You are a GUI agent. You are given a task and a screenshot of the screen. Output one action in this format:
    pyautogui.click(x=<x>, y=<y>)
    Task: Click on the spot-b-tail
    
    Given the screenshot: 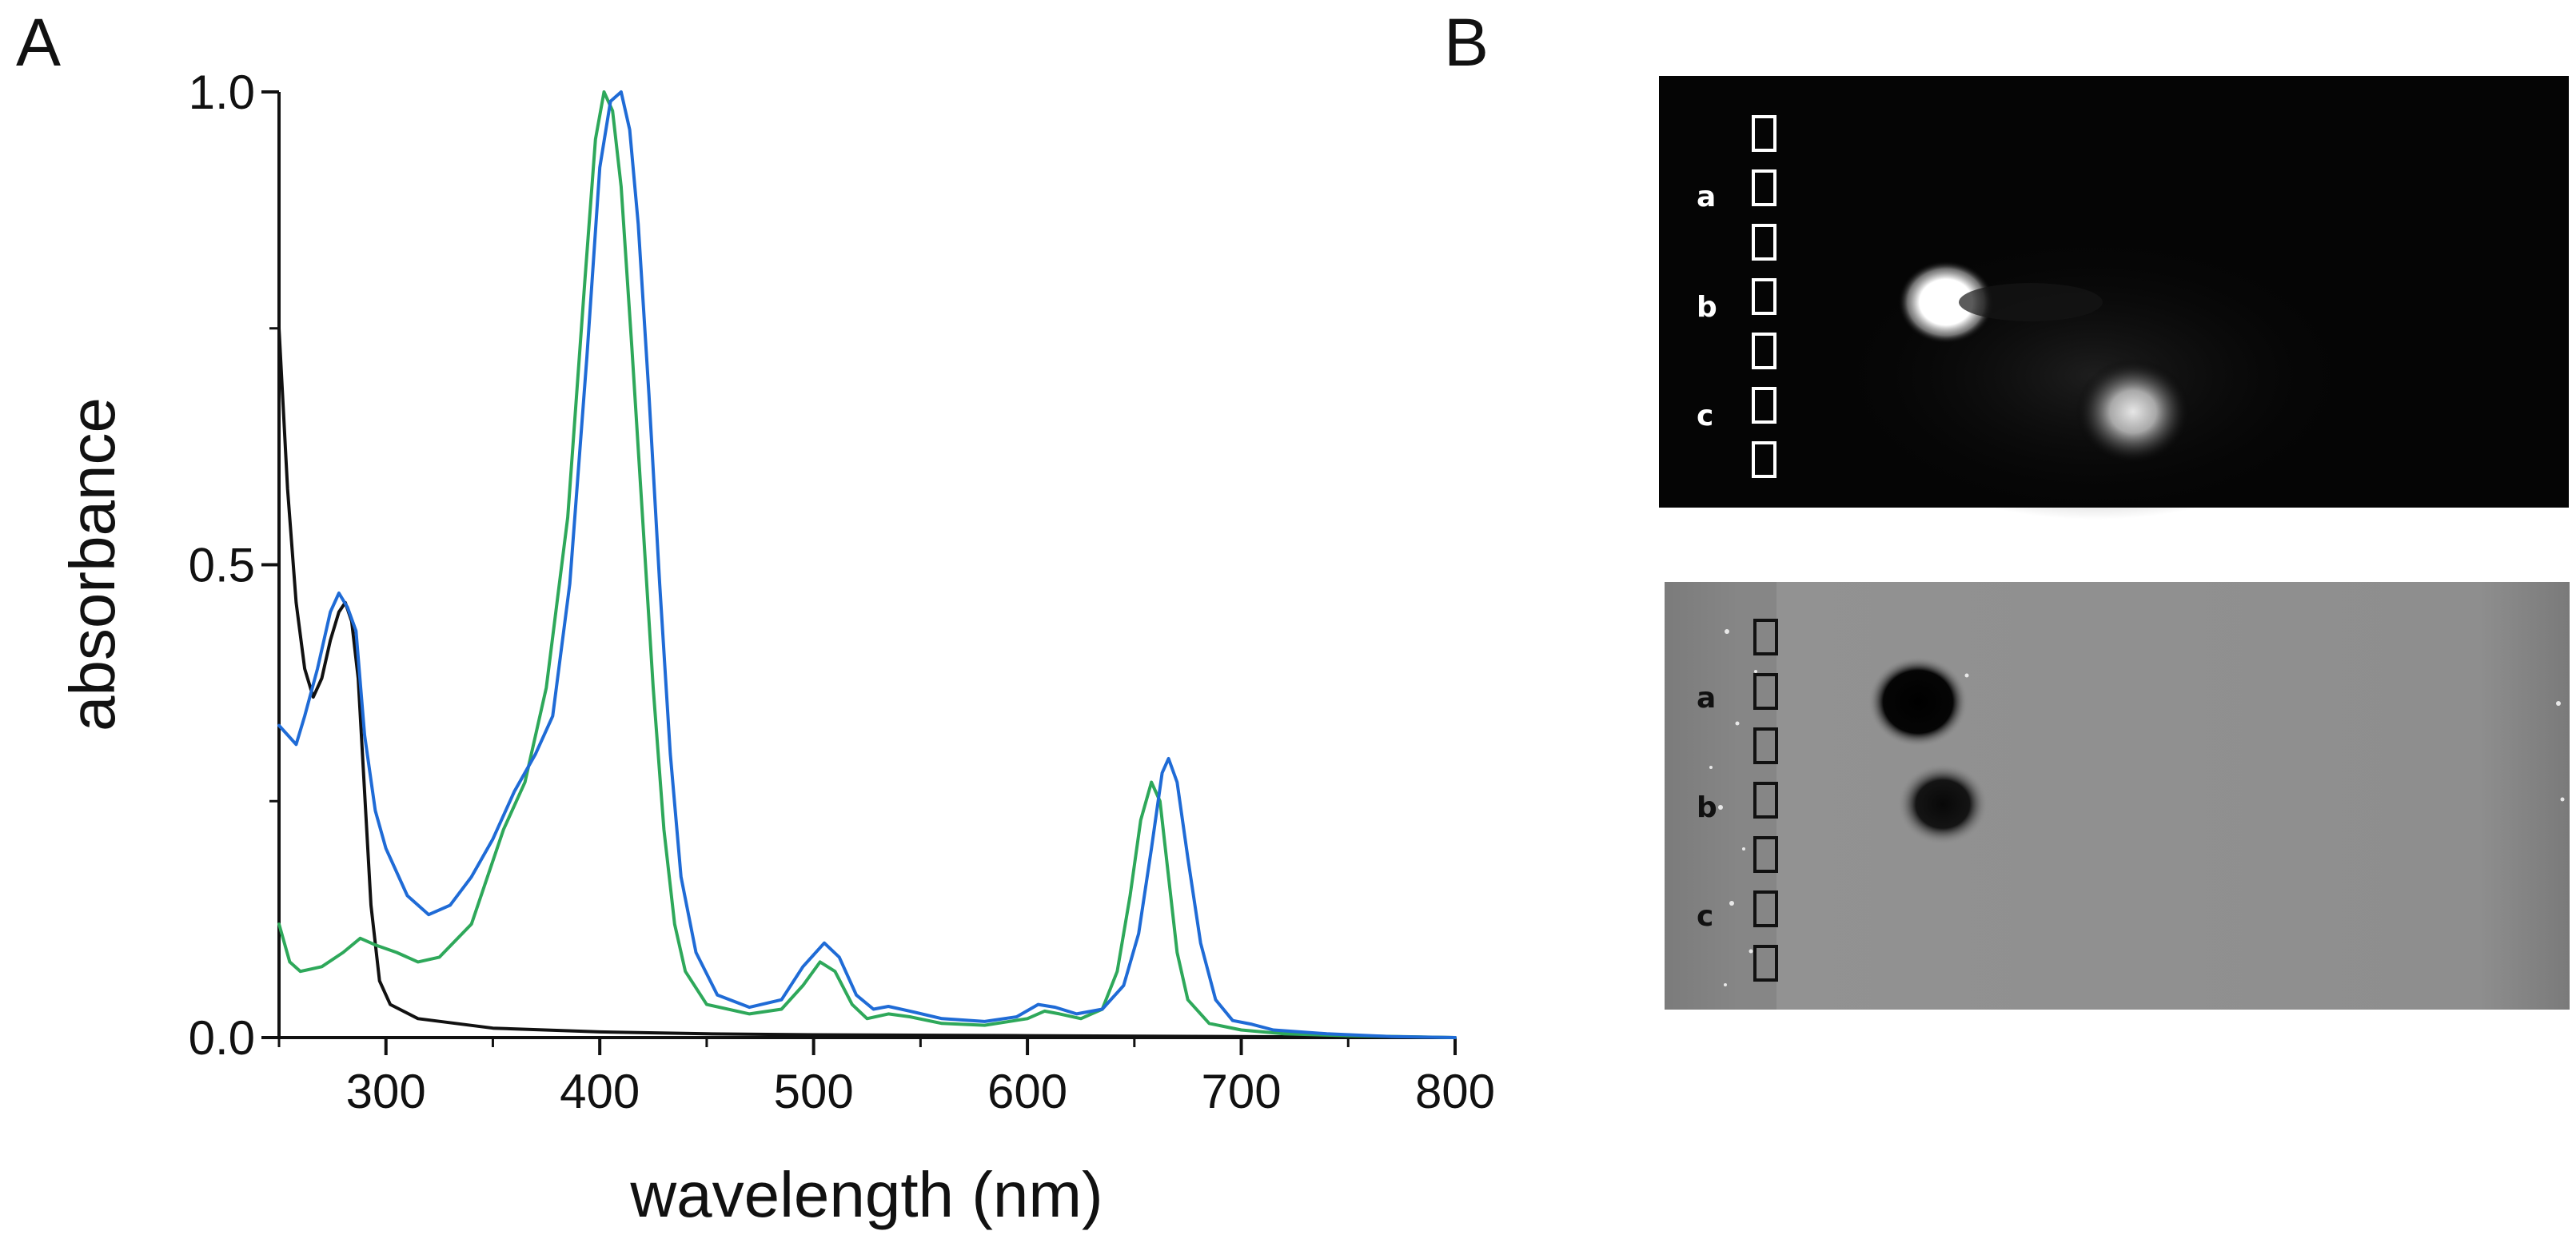 What is the action you would take?
    pyautogui.click(x=2031, y=302)
    